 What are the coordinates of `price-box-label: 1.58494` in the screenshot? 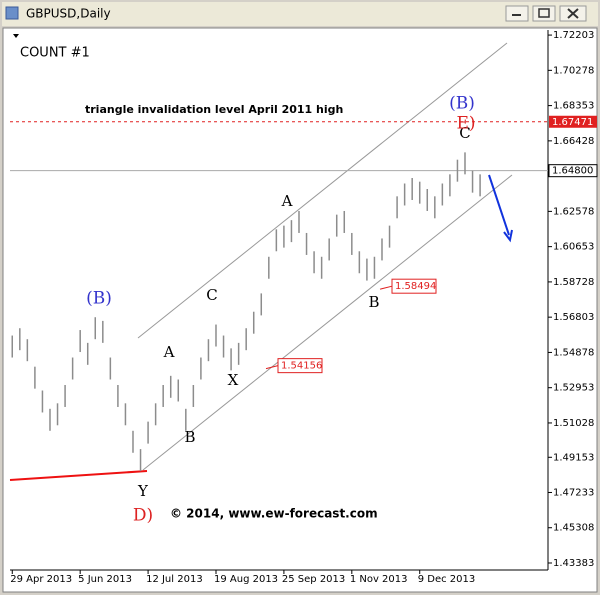 It's located at (415, 286).